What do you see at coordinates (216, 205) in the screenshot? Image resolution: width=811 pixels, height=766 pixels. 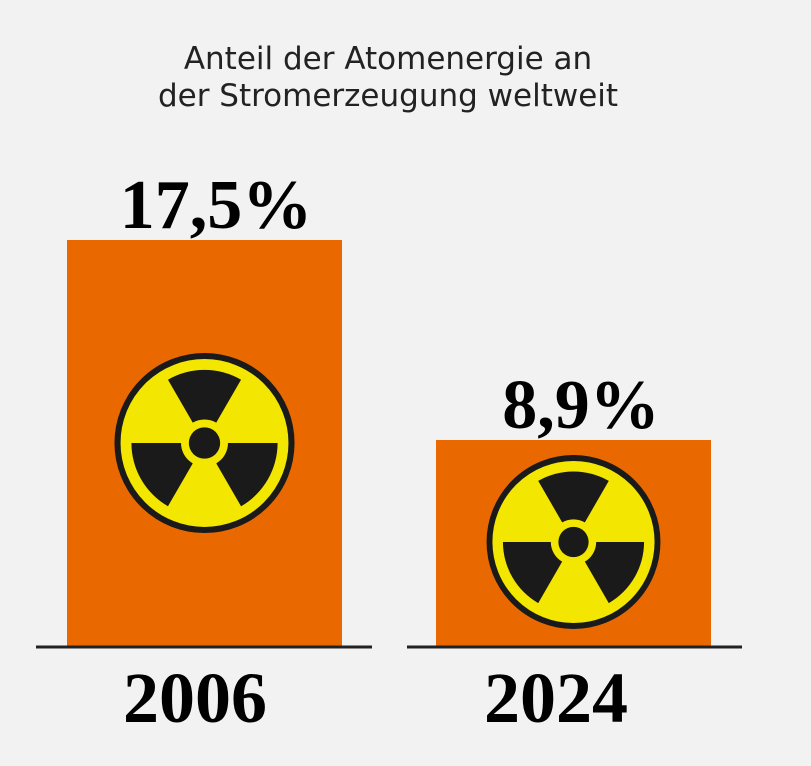 I see `value-label-2006: 17,5%` at bounding box center [216, 205].